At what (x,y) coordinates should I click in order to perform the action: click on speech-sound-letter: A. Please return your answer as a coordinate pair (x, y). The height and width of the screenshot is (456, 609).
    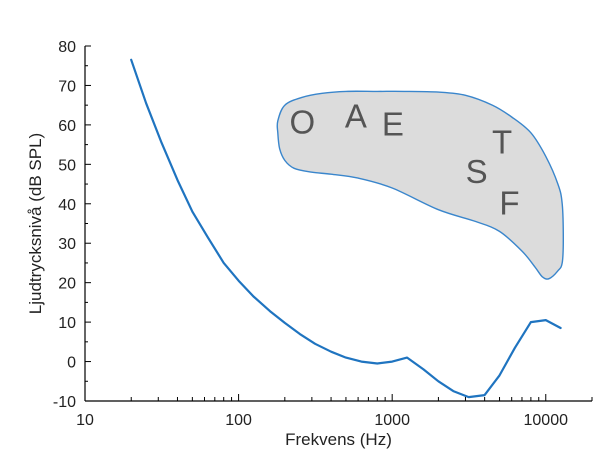
    Looking at the image, I should click on (356, 116).